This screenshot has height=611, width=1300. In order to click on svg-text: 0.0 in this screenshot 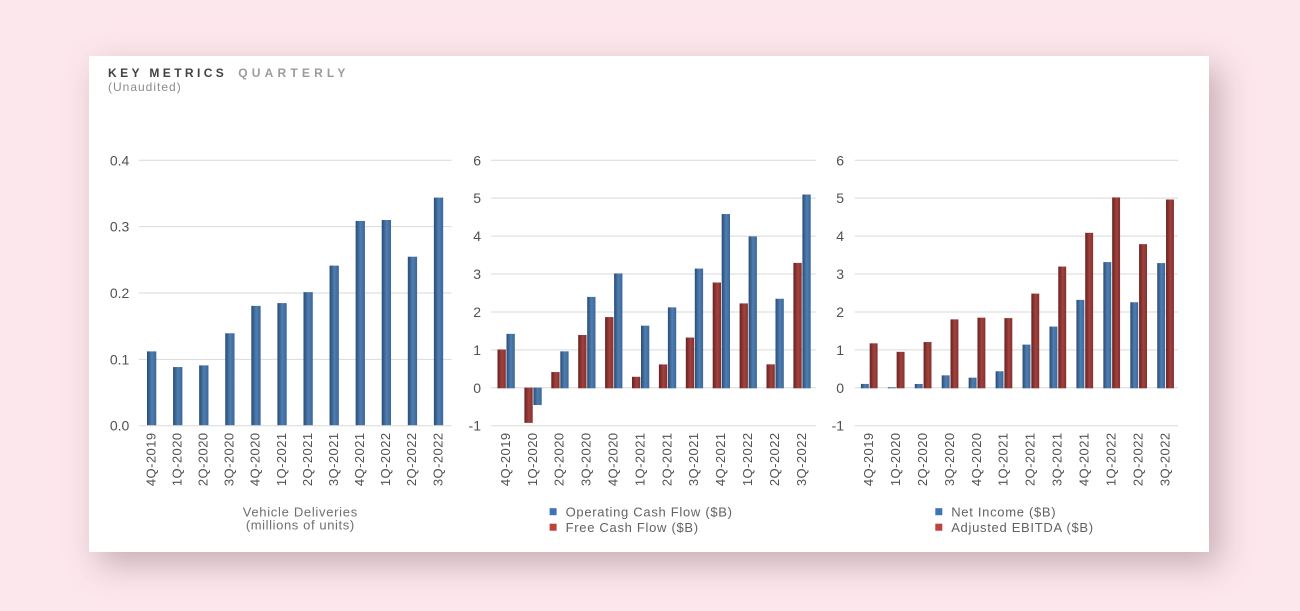, I will do `click(120, 426)`.